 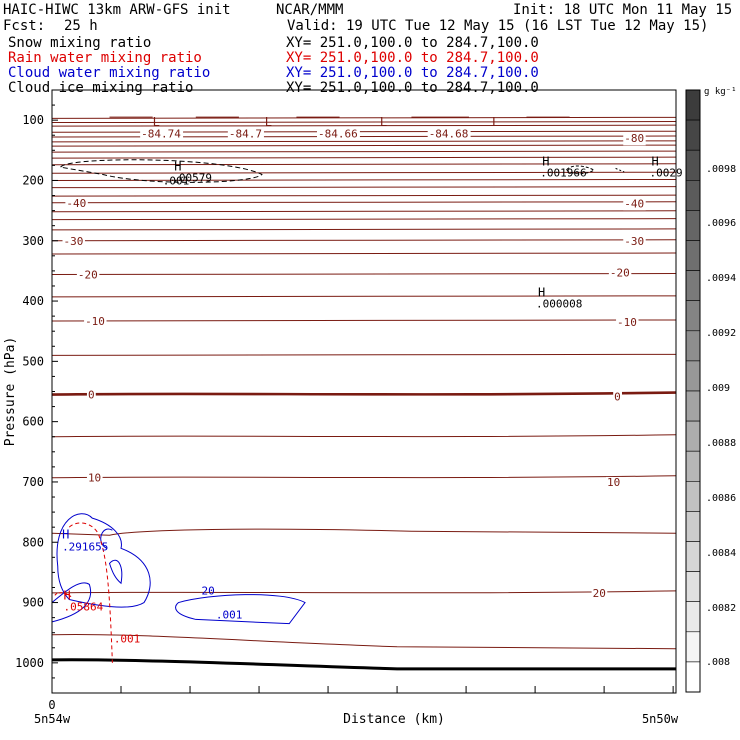 What do you see at coordinates (310, 10) in the screenshot?
I see `org-label: NCAR/MMM` at bounding box center [310, 10].